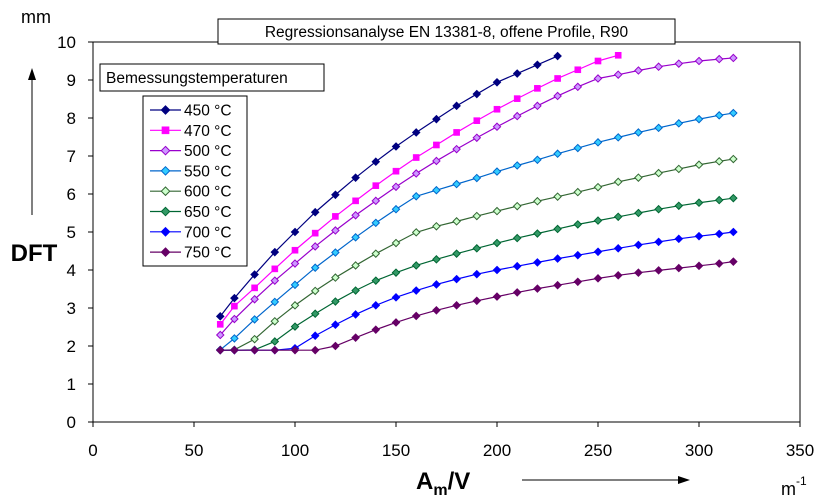 Image resolution: width=819 pixels, height=497 pixels. I want to click on x-axis-label-tail: /V, so click(459, 481).